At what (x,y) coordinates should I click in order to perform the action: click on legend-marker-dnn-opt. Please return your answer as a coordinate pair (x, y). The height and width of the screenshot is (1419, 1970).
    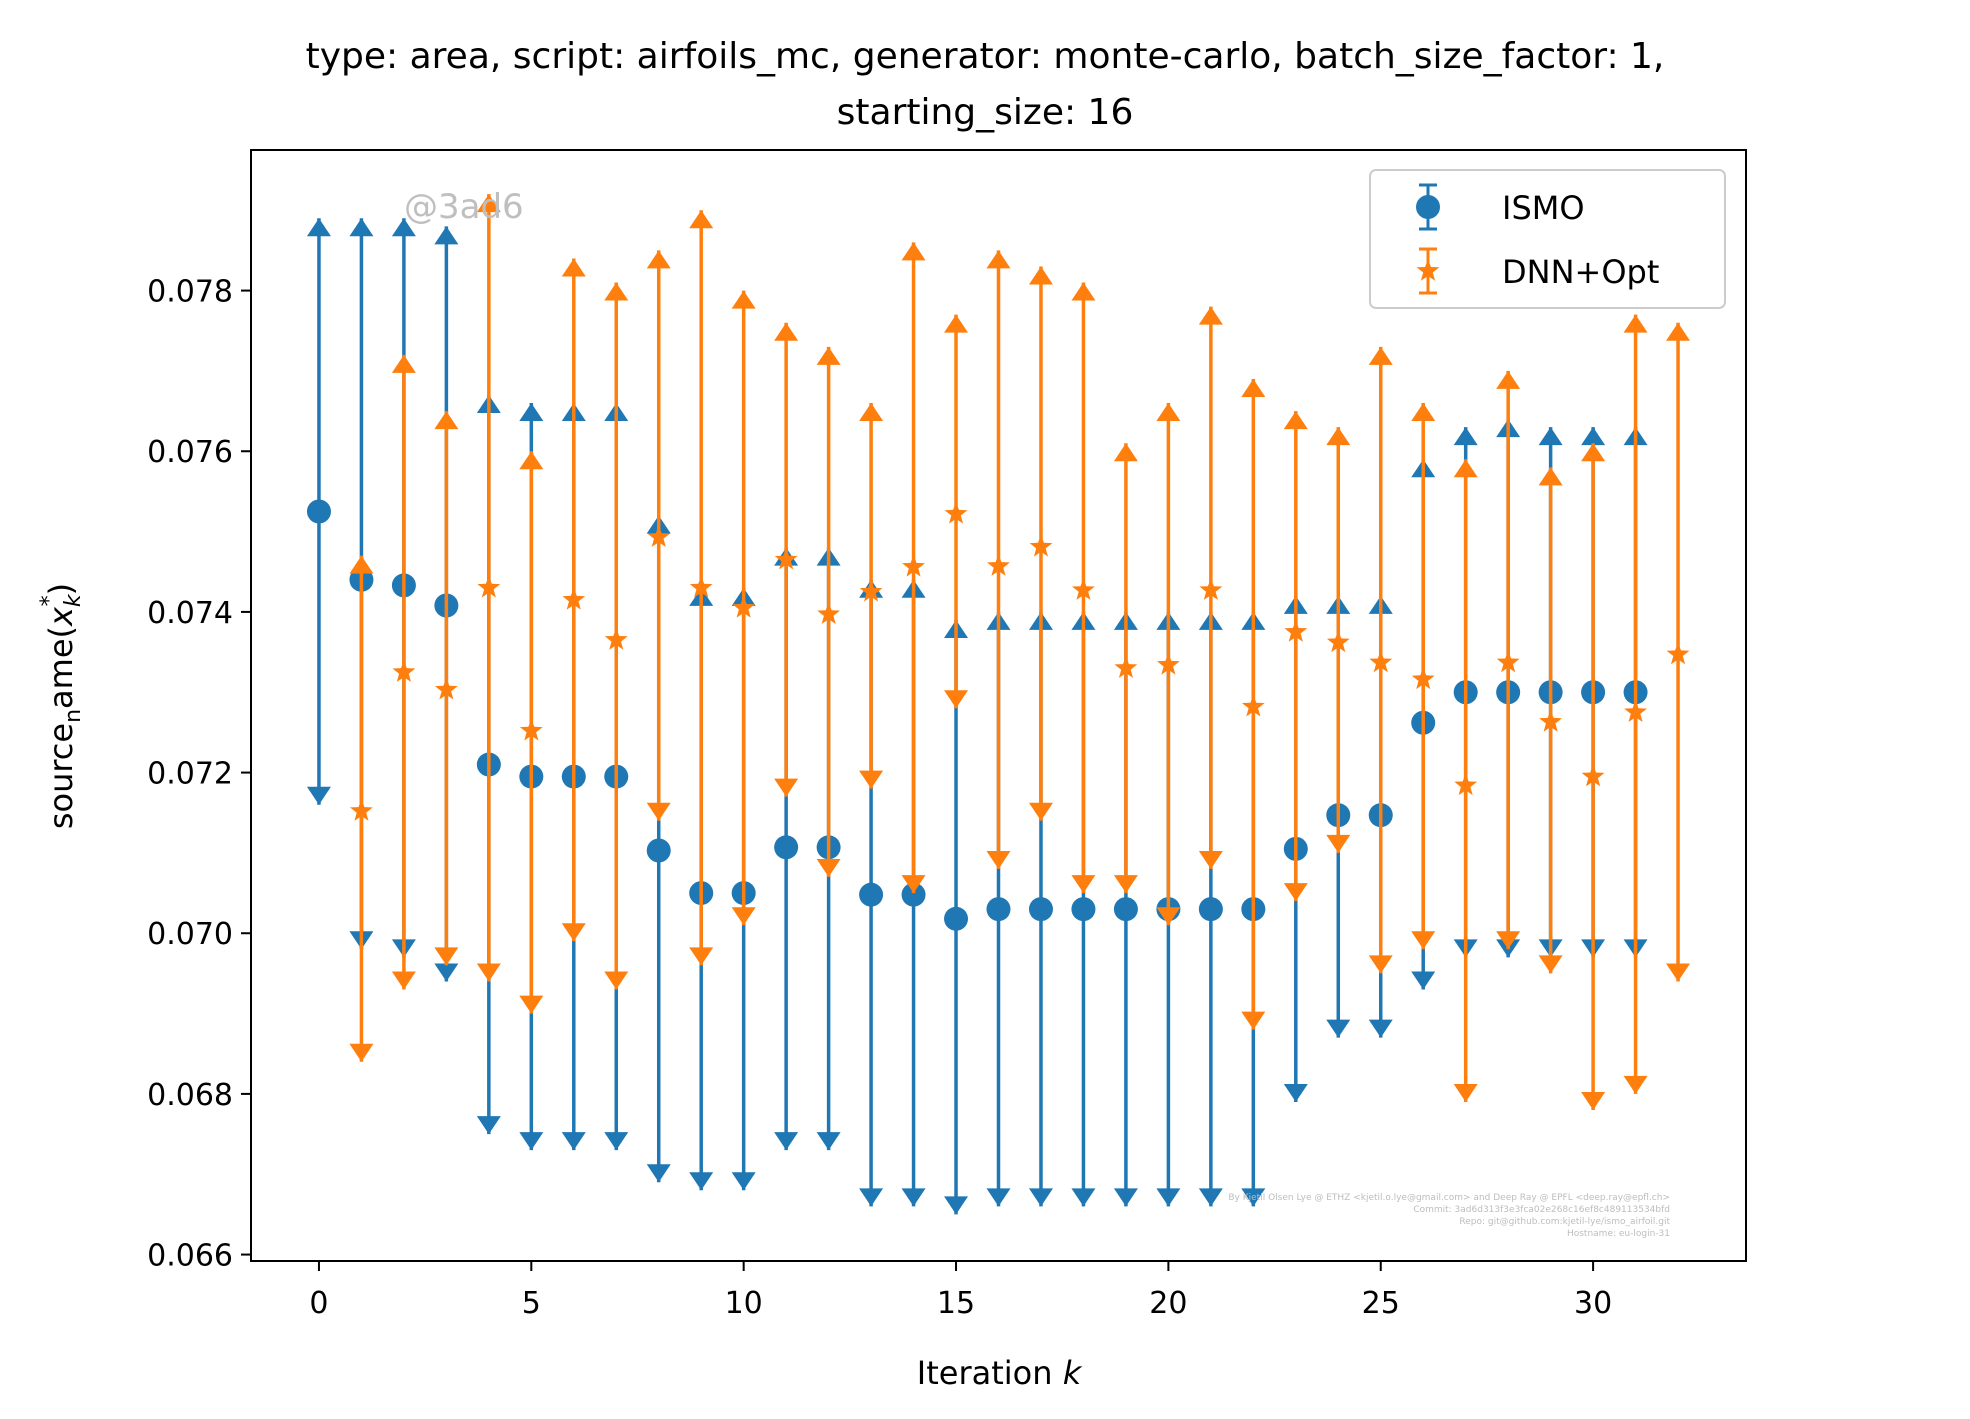
    Looking at the image, I should click on (1428, 271).